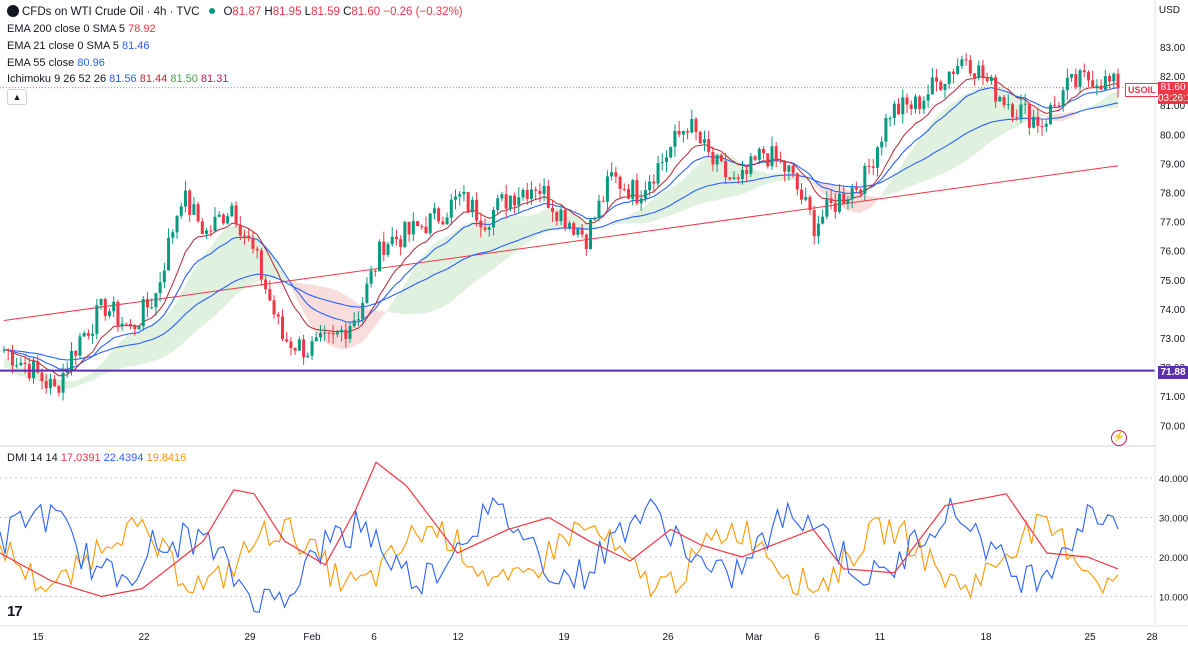 The width and height of the screenshot is (1188, 645). What do you see at coordinates (1173, 372) in the screenshot?
I see `level-price-tag: 71.88` at bounding box center [1173, 372].